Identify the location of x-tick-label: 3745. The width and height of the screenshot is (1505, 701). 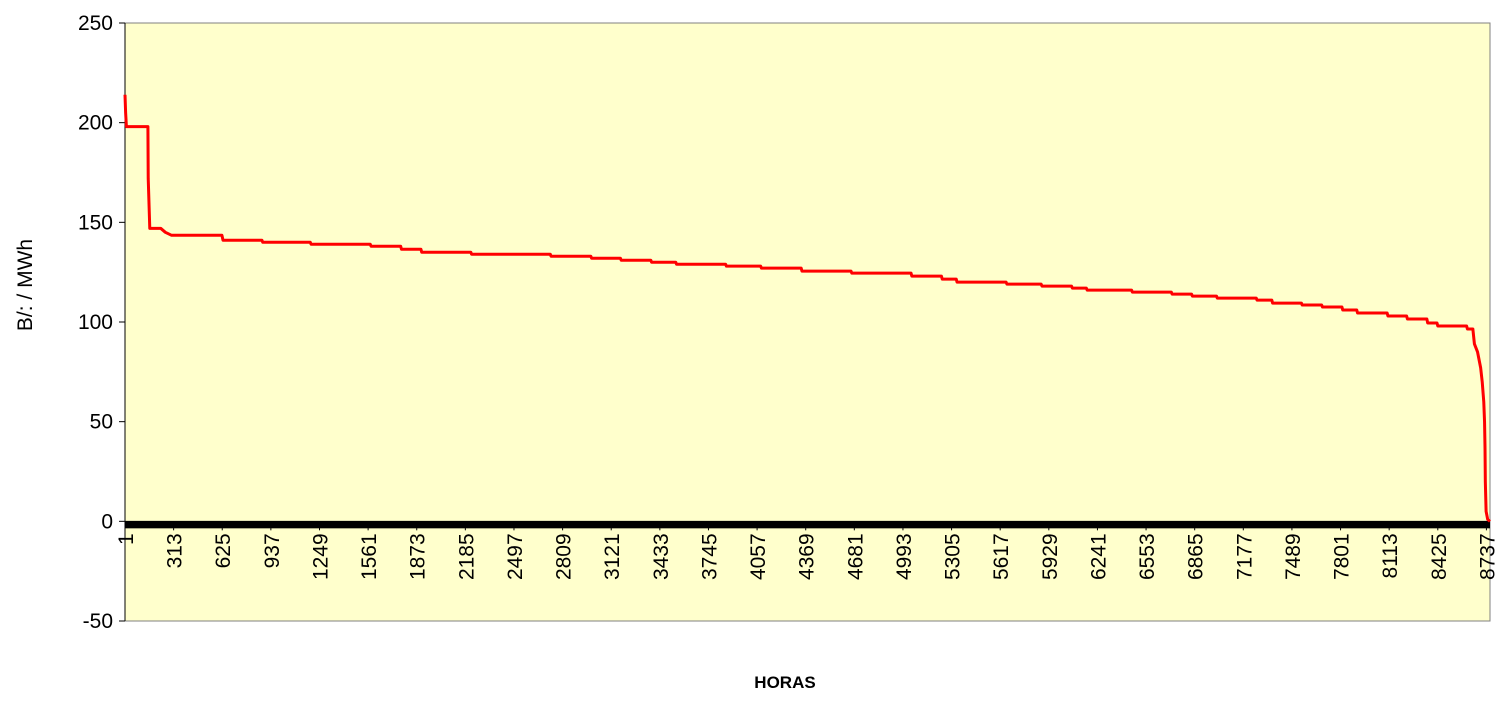
(709, 556).